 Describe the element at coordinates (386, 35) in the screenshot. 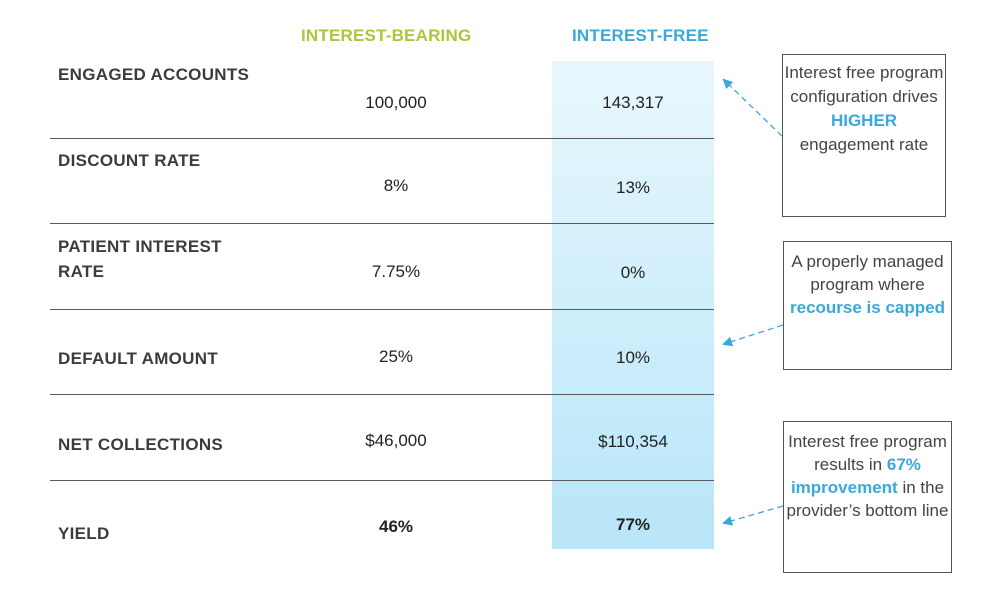

I see `interest-bearing-header: INTEREST-BEARING` at that location.